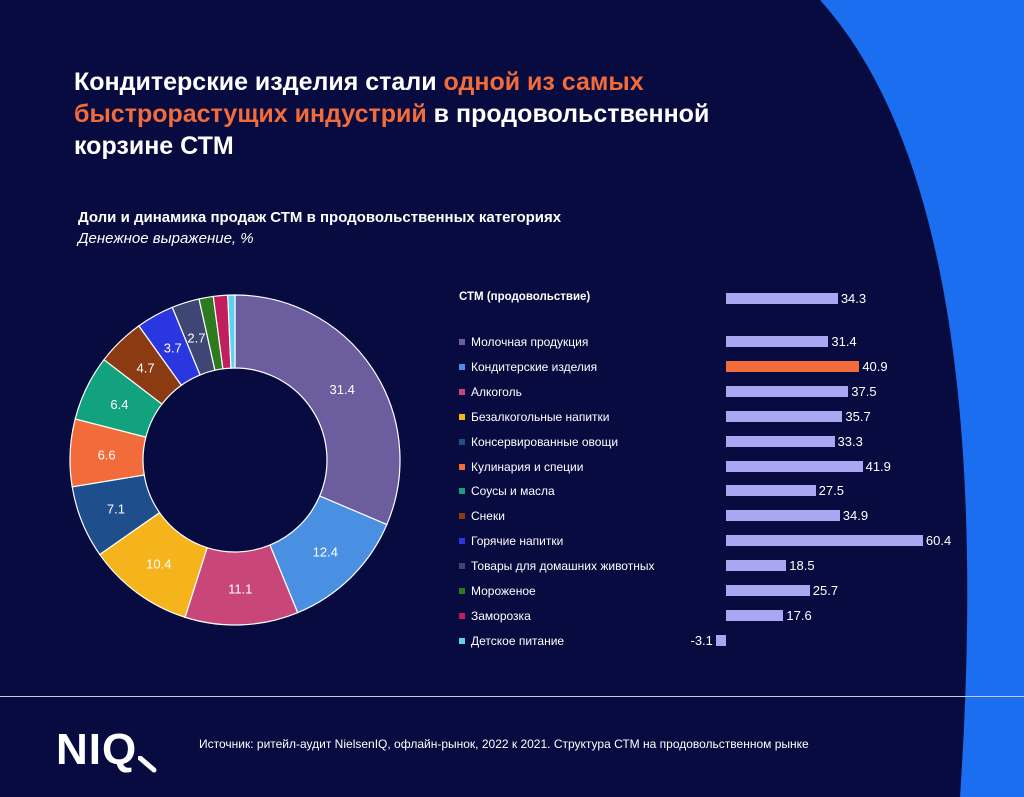 Image resolution: width=1024 pixels, height=797 pixels. I want to click on legend-item: Детское питание, so click(511, 641).